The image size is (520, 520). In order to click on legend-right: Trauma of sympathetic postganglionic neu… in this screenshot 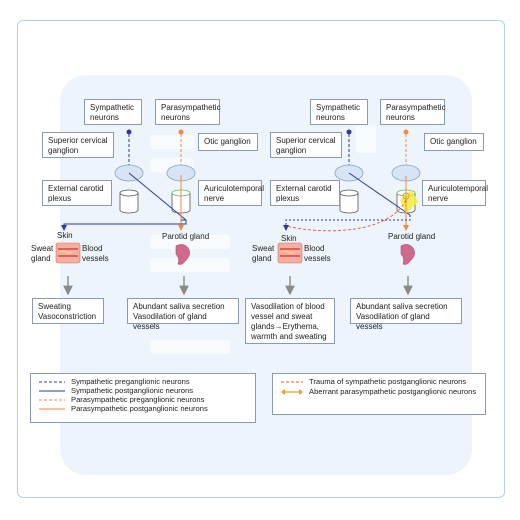, I will do `click(379, 394)`.